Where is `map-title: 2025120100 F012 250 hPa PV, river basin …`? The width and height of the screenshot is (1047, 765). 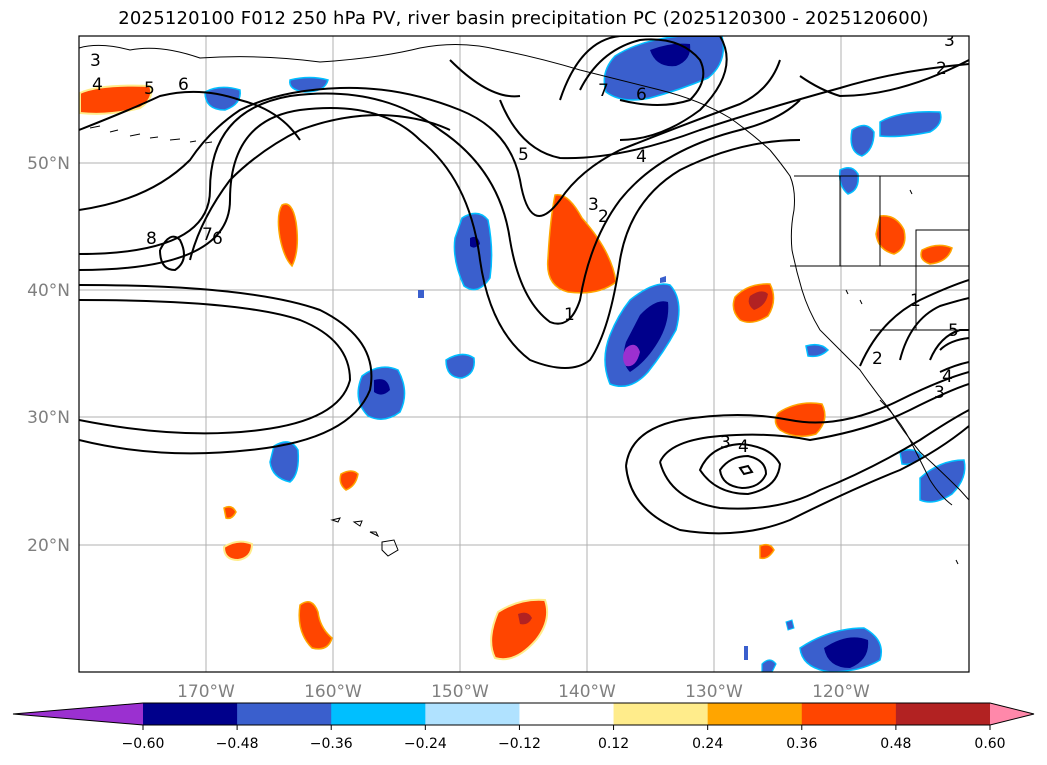
map-title: 2025120100 F012 250 hPa PV, river basin … is located at coordinates (523, 18).